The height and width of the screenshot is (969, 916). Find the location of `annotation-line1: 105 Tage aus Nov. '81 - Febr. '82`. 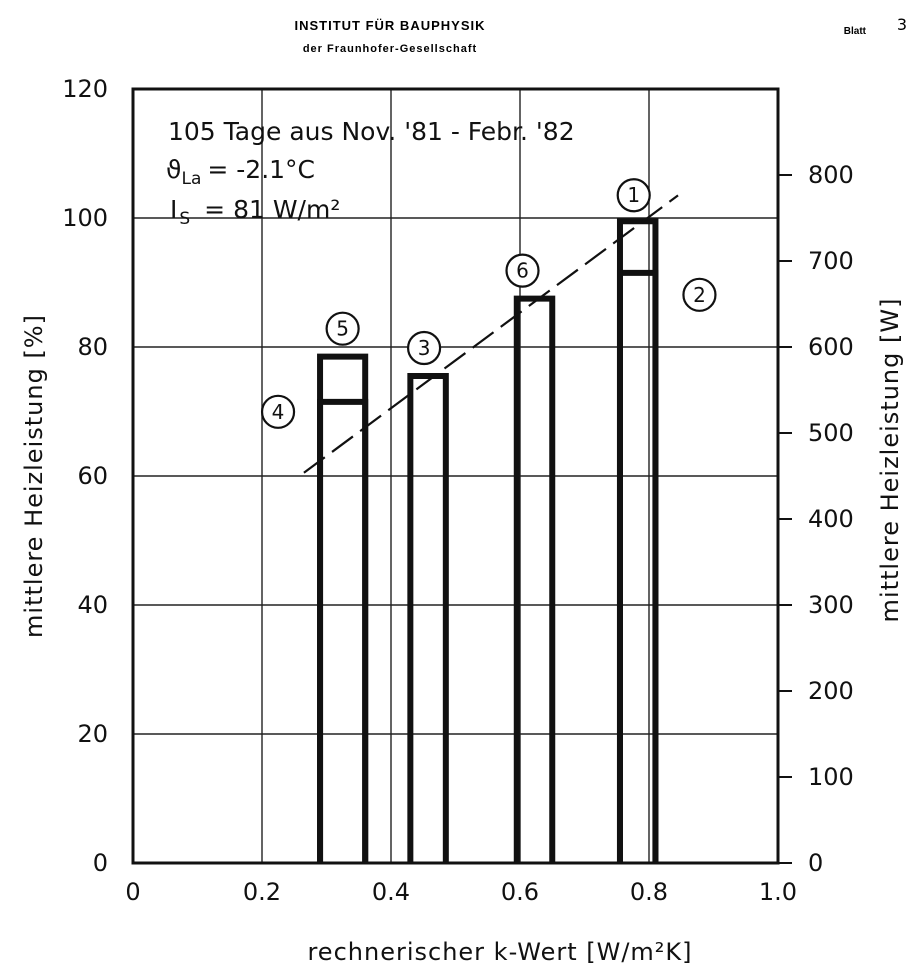

annotation-line1: 105 Tage aus Nov. '81 - Febr. '82 is located at coordinates (371, 131).